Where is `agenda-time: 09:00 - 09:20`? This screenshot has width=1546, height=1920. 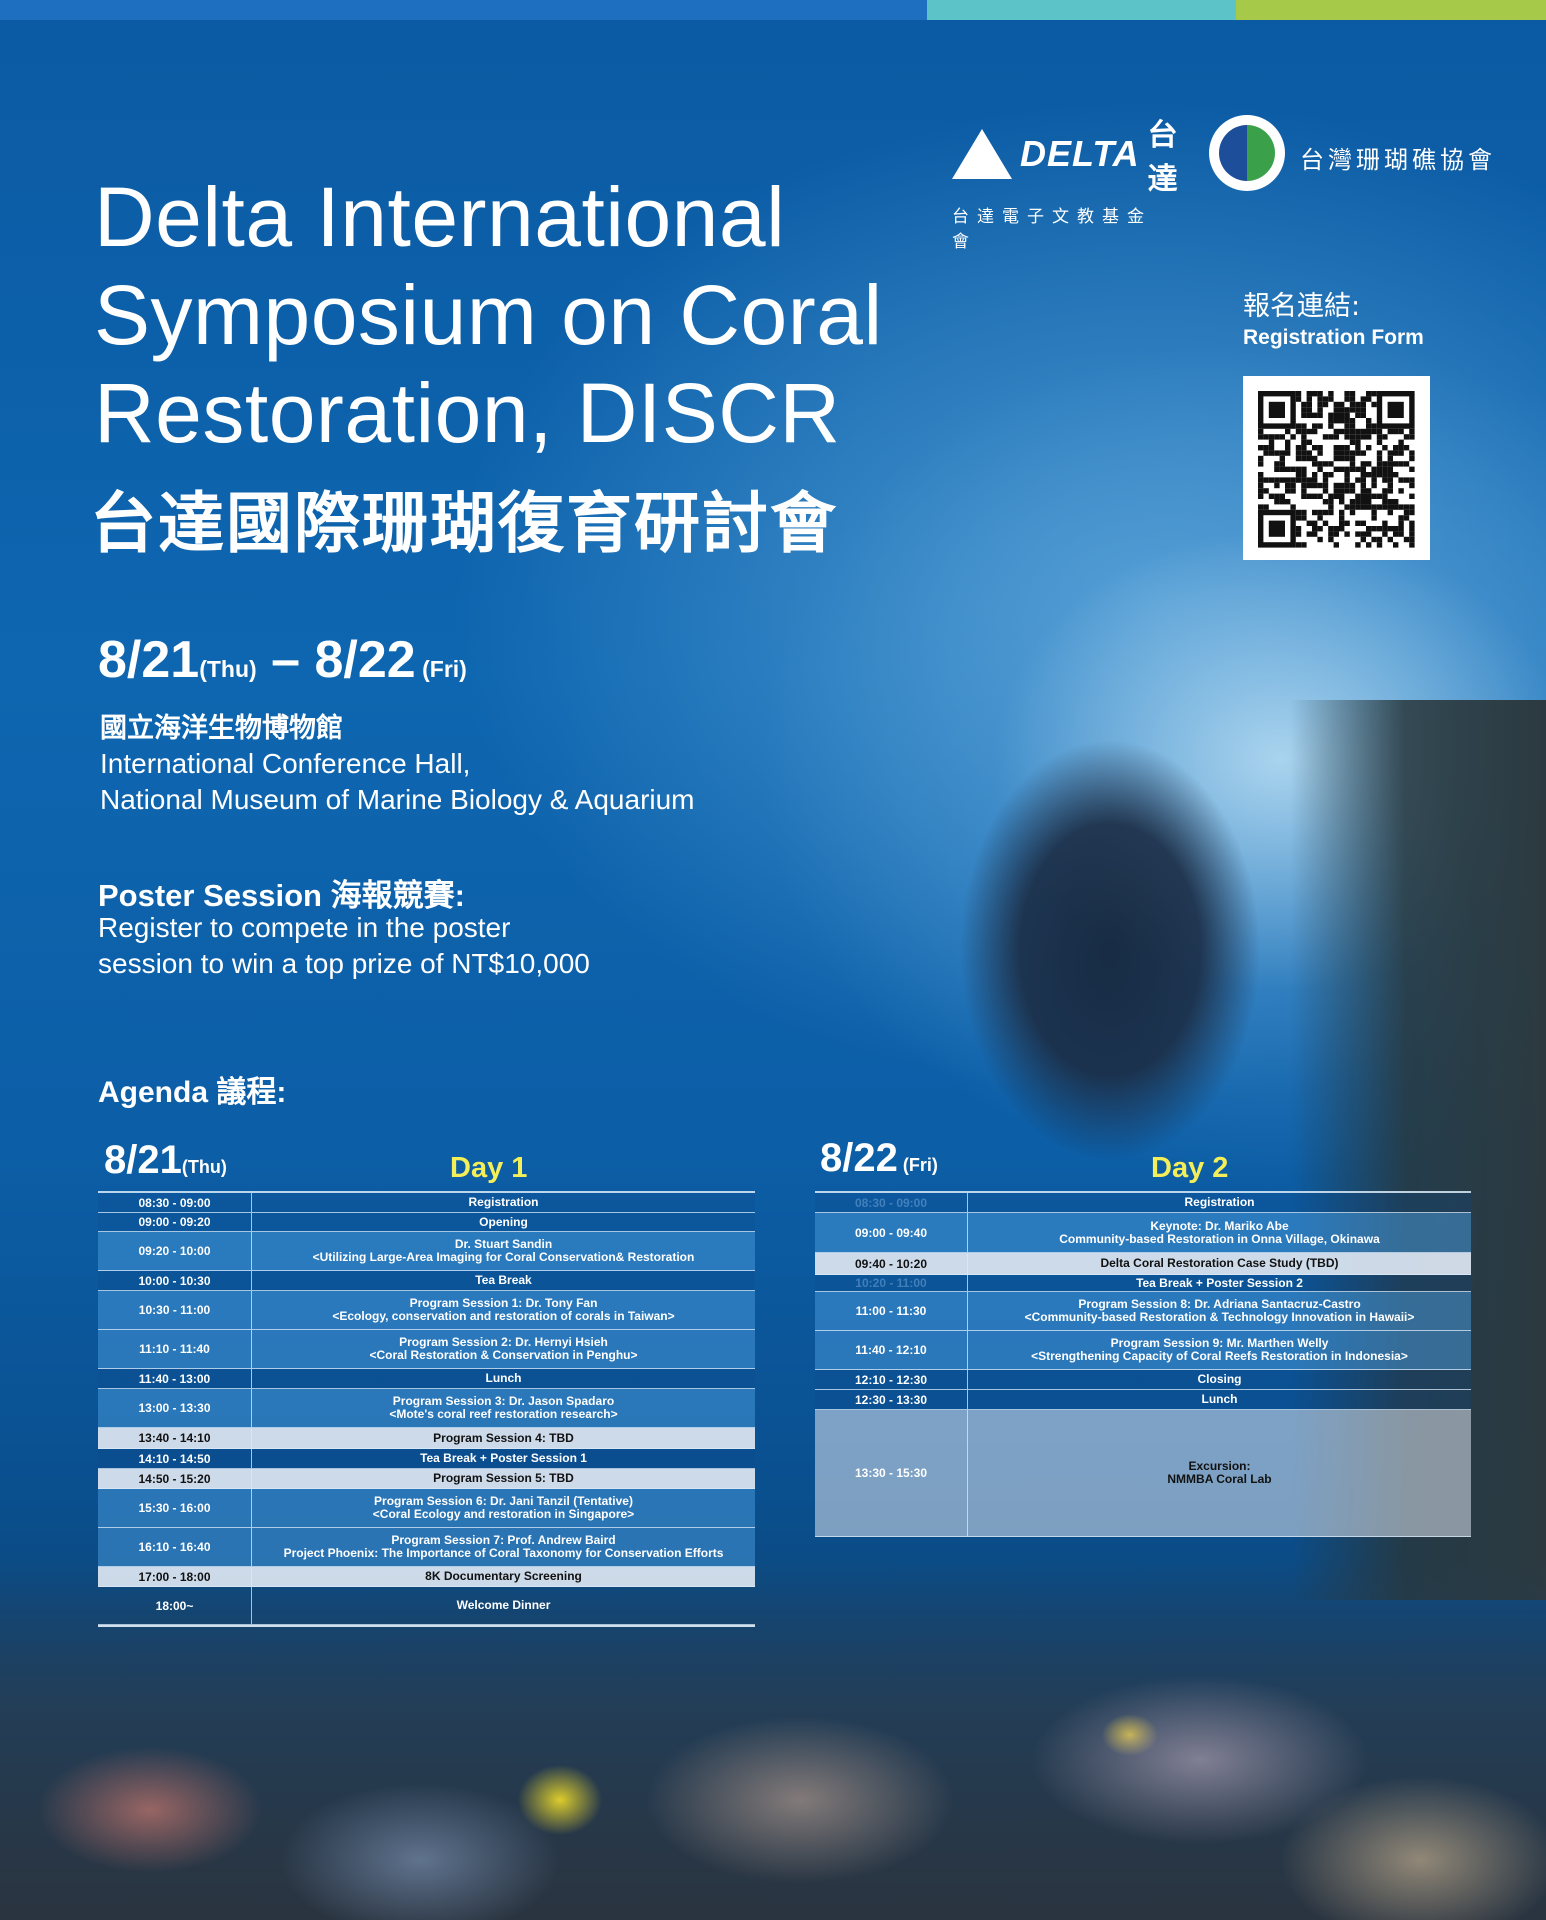 agenda-time: 09:00 - 09:20 is located at coordinates (175, 1222).